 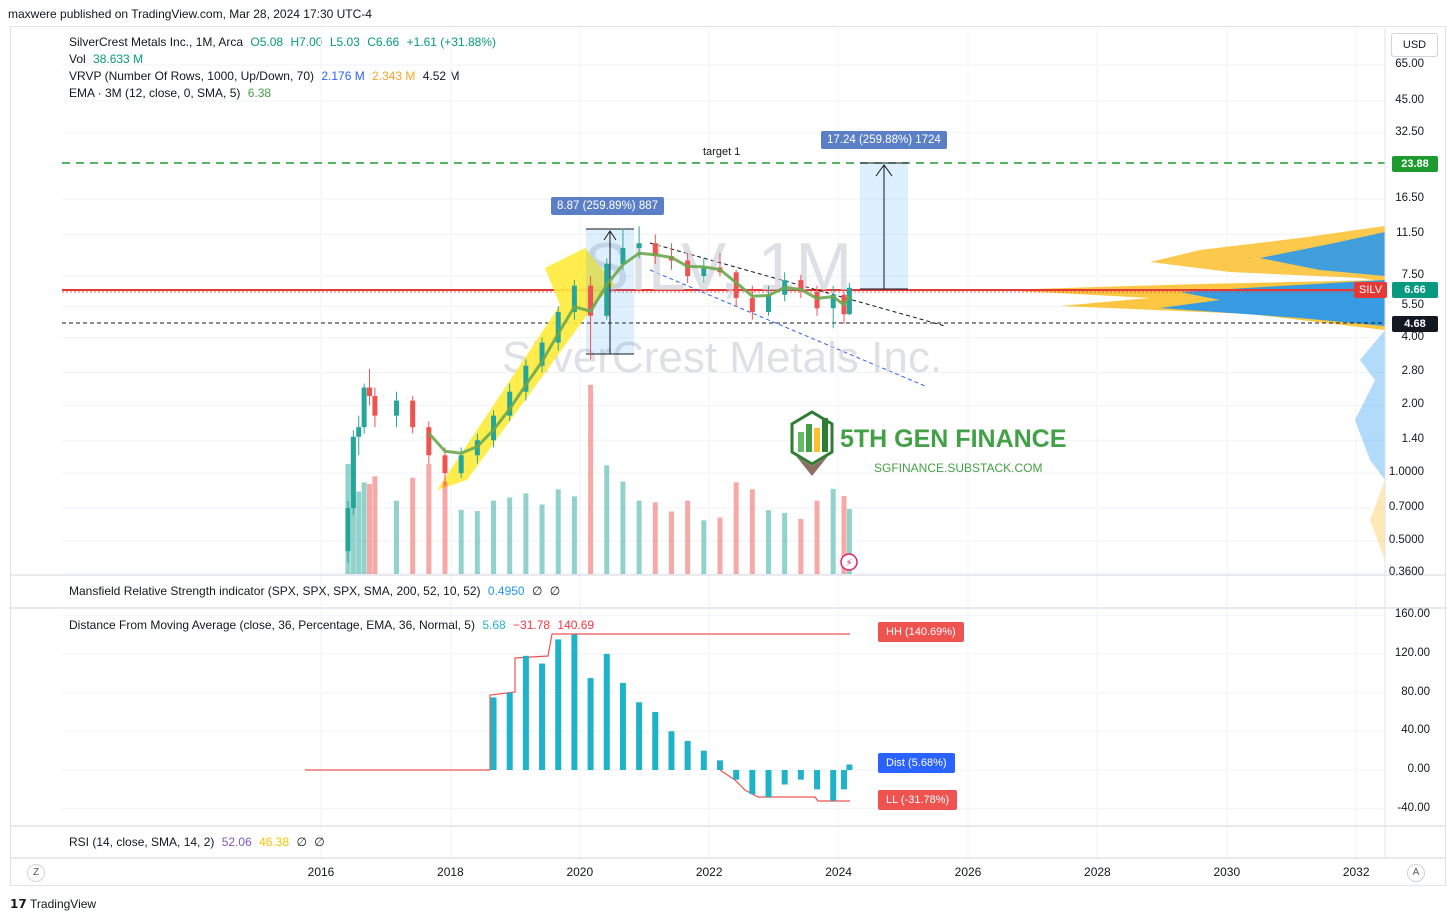 What do you see at coordinates (928, 443) in the screenshot?
I see `logo: 5TH GEN FINANCE SGFINANCE.SUBSTACK.COM` at bounding box center [928, 443].